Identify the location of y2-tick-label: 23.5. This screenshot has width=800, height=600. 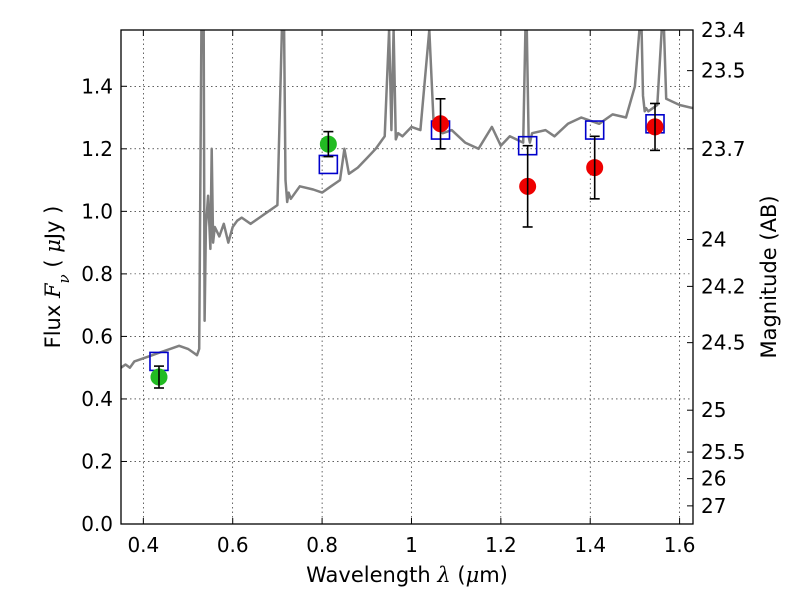
(723, 71).